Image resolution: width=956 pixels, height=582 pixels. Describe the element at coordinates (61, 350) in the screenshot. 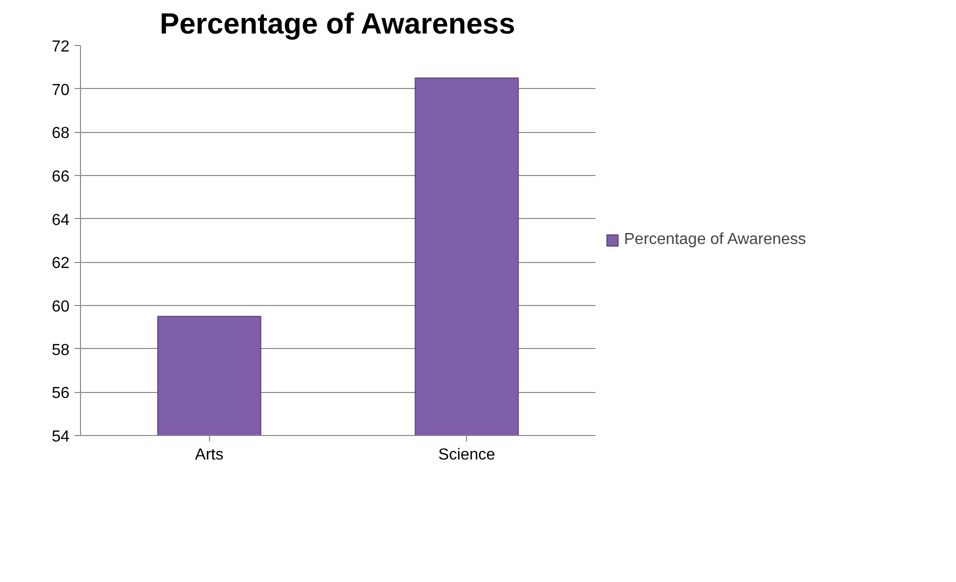

I see `y-tick-label: 58` at that location.